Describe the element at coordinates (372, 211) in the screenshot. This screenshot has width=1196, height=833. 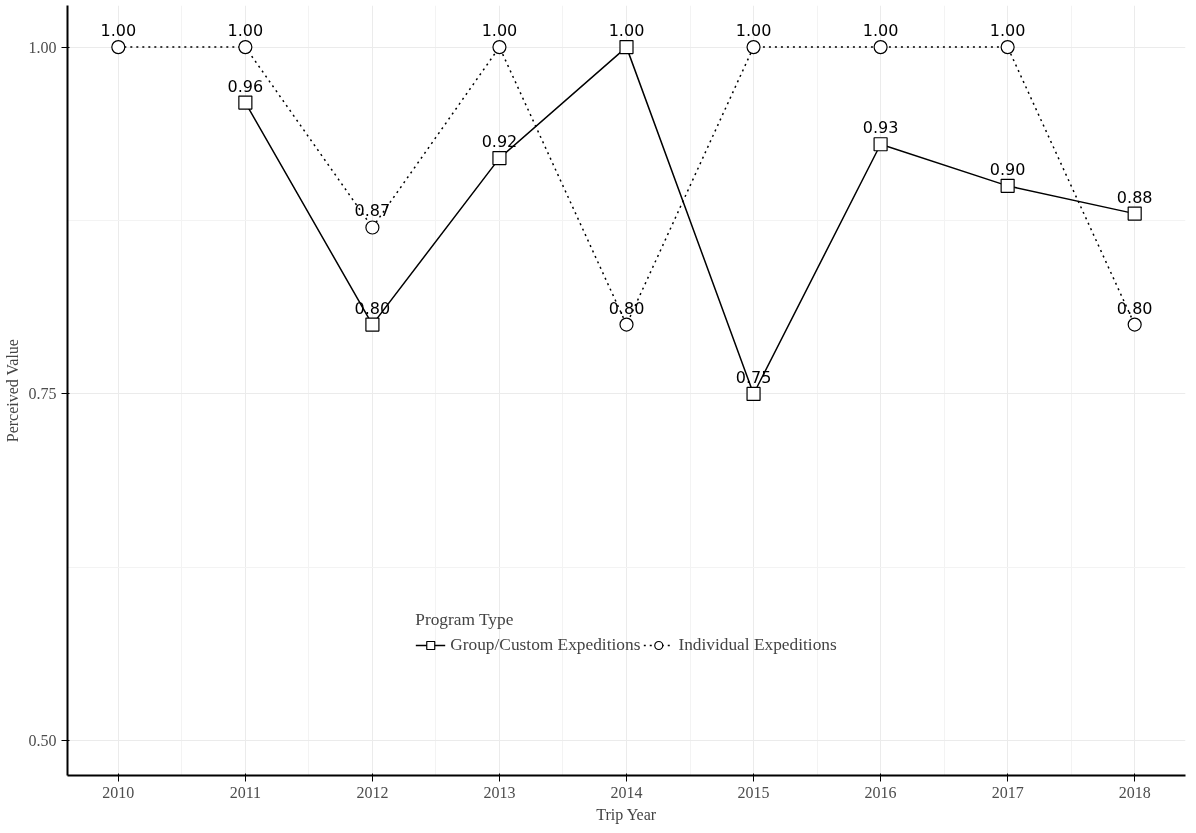
I see `data-label: 0.87` at that location.